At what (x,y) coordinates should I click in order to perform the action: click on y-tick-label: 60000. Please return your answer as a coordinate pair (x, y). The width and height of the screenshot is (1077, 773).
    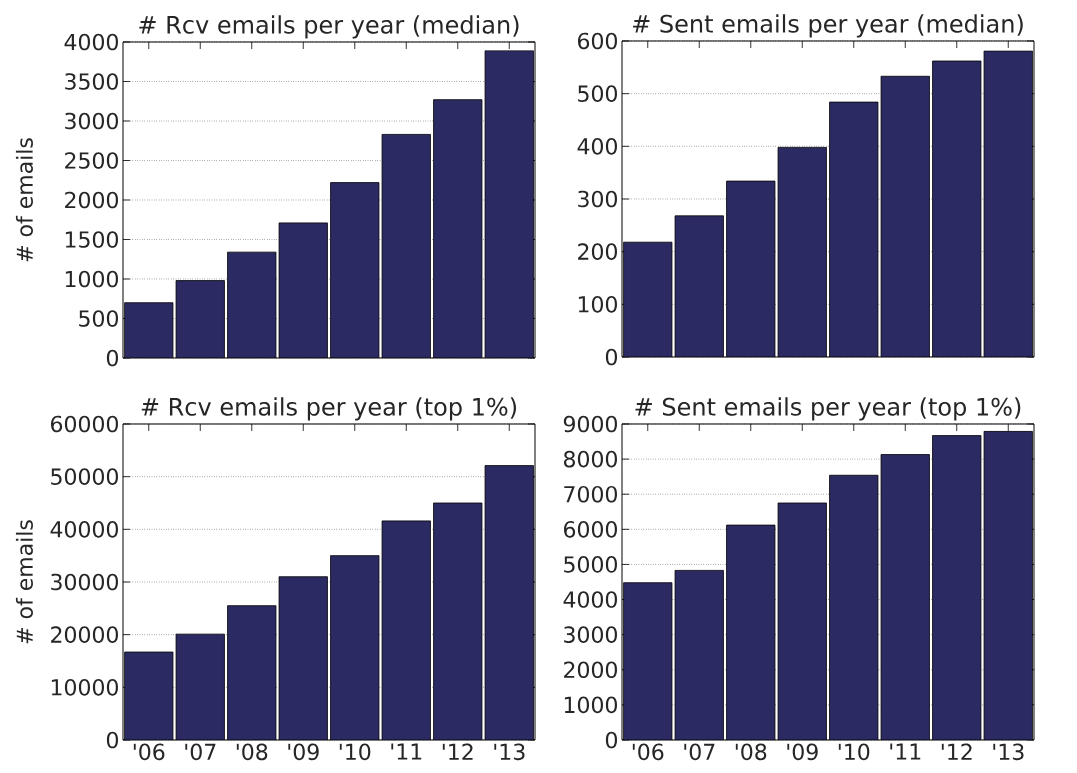
    Looking at the image, I should click on (84, 424).